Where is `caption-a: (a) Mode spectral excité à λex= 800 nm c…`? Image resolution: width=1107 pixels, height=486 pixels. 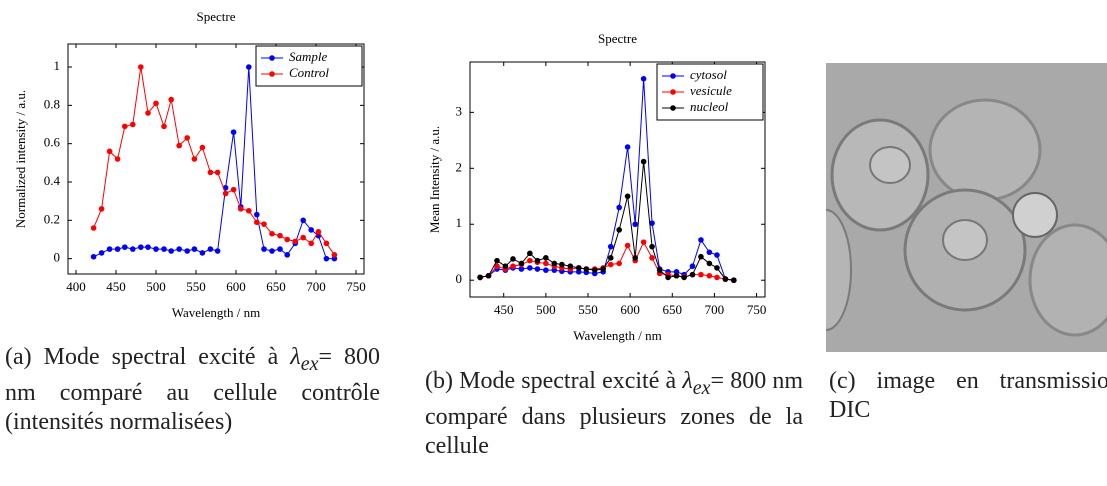
caption-a: (a) Mode spectral excité à λex= 800 nm c… is located at coordinates (192, 390).